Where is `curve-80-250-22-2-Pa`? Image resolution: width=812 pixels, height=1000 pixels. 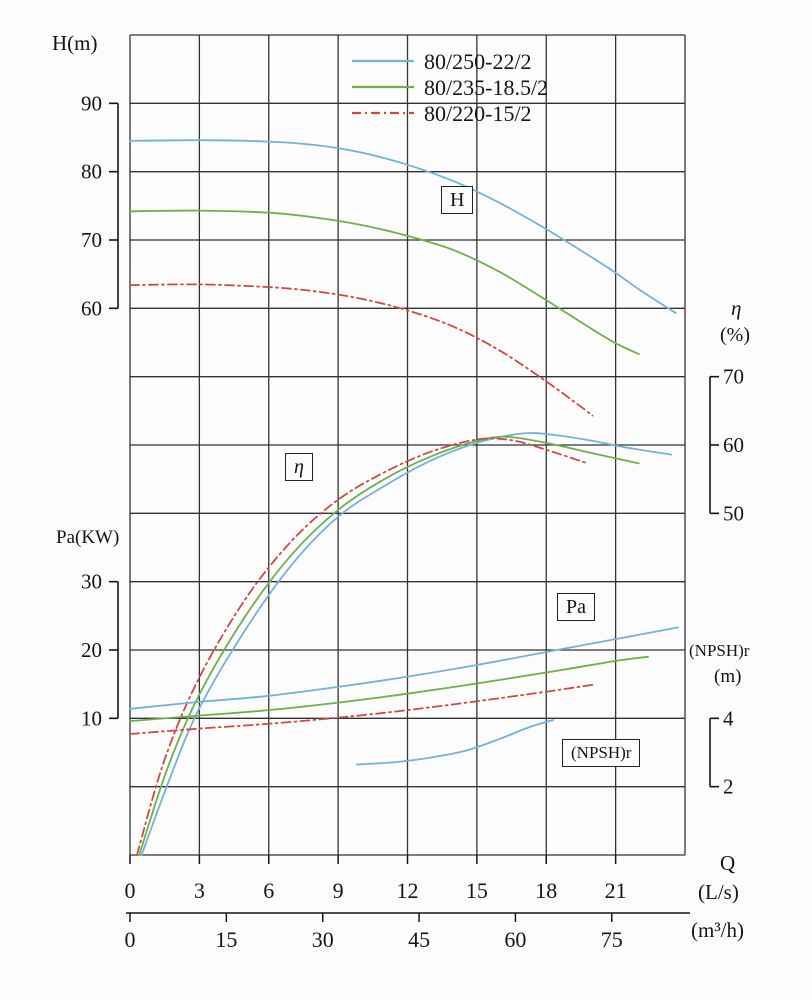
curve-80-250-22-2-Pa is located at coordinates (404, 668).